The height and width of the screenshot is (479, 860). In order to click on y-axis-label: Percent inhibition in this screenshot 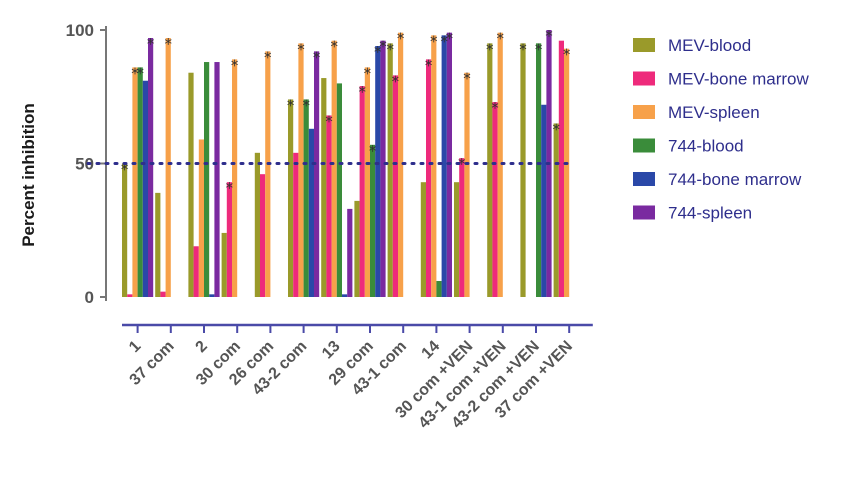, I will do `click(28, 175)`.